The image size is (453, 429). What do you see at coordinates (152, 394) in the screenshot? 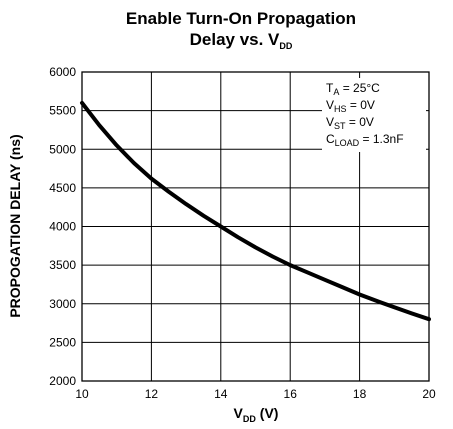
I see `x-tick-label: 12` at bounding box center [152, 394].